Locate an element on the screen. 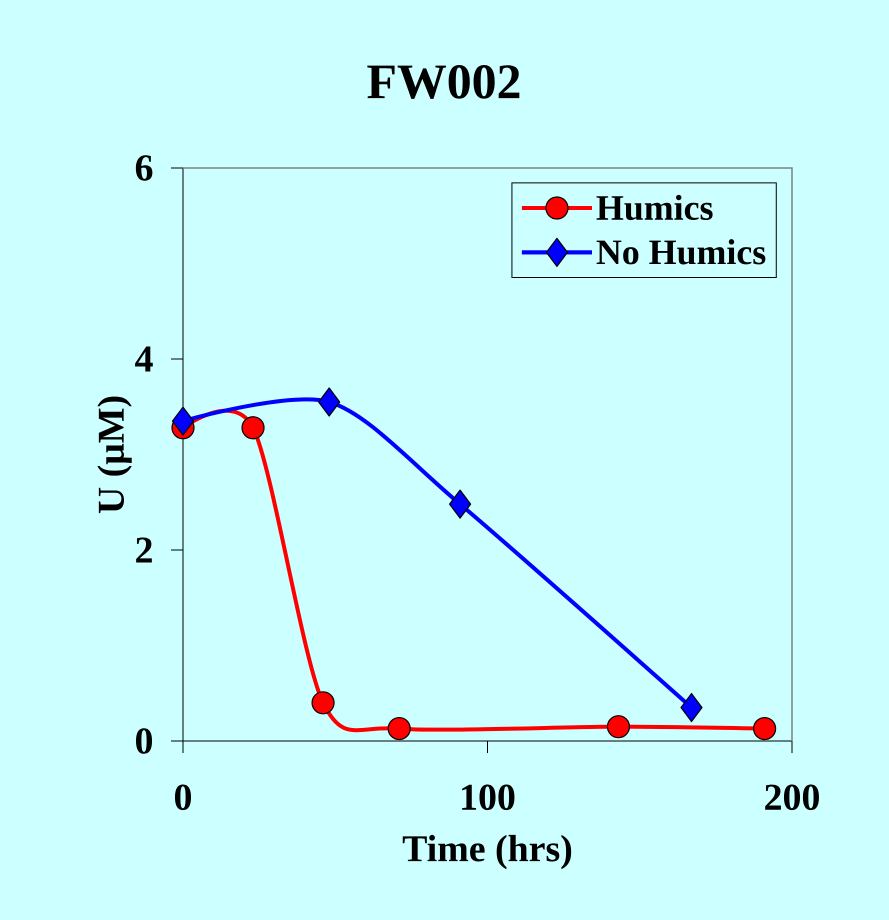 The image size is (889, 920). chart-title: FW002 is located at coordinates (443, 82).